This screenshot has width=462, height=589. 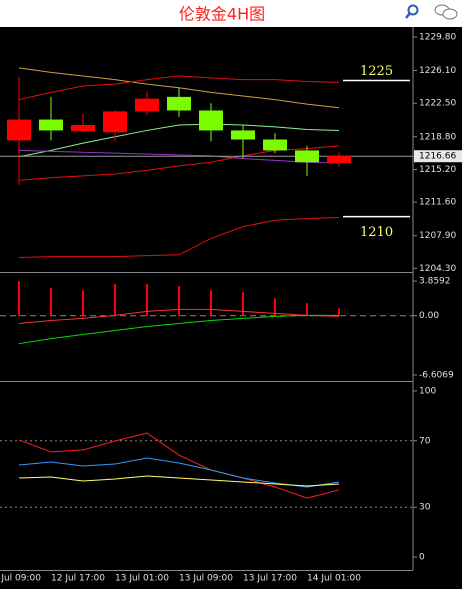 What do you see at coordinates (437, 137) in the screenshot?
I see `y-tick-label: 1218.80` at bounding box center [437, 137].